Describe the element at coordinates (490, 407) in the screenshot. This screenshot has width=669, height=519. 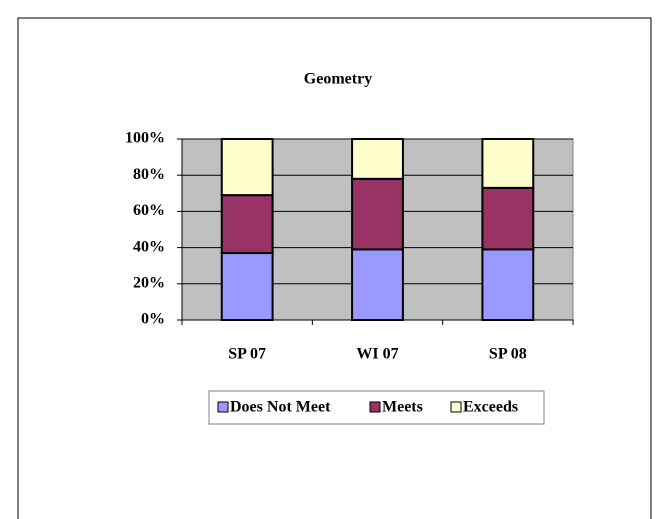
I see `legend-label: Exceeds` at that location.